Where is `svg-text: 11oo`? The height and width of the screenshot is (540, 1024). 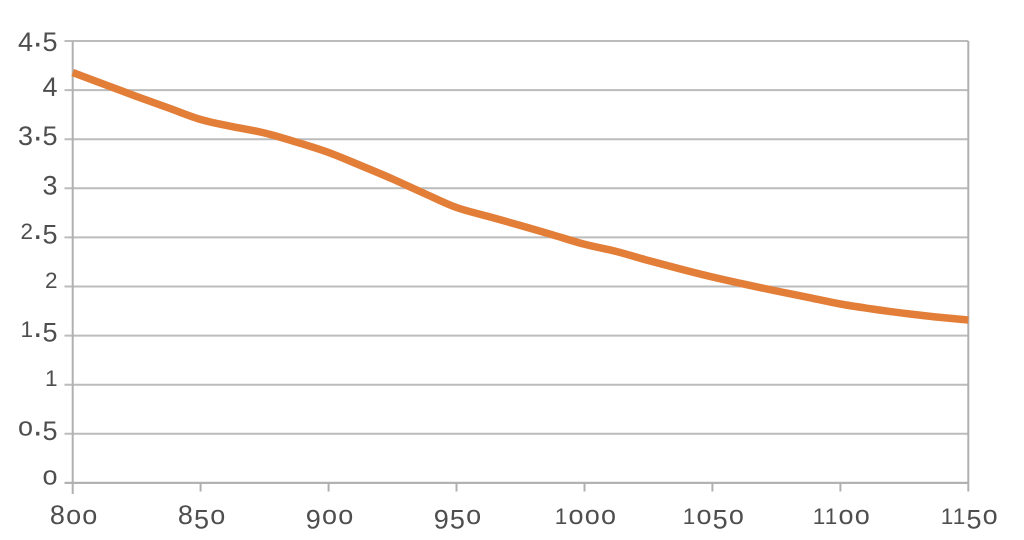
svg-text: 11oo is located at coordinates (842, 515).